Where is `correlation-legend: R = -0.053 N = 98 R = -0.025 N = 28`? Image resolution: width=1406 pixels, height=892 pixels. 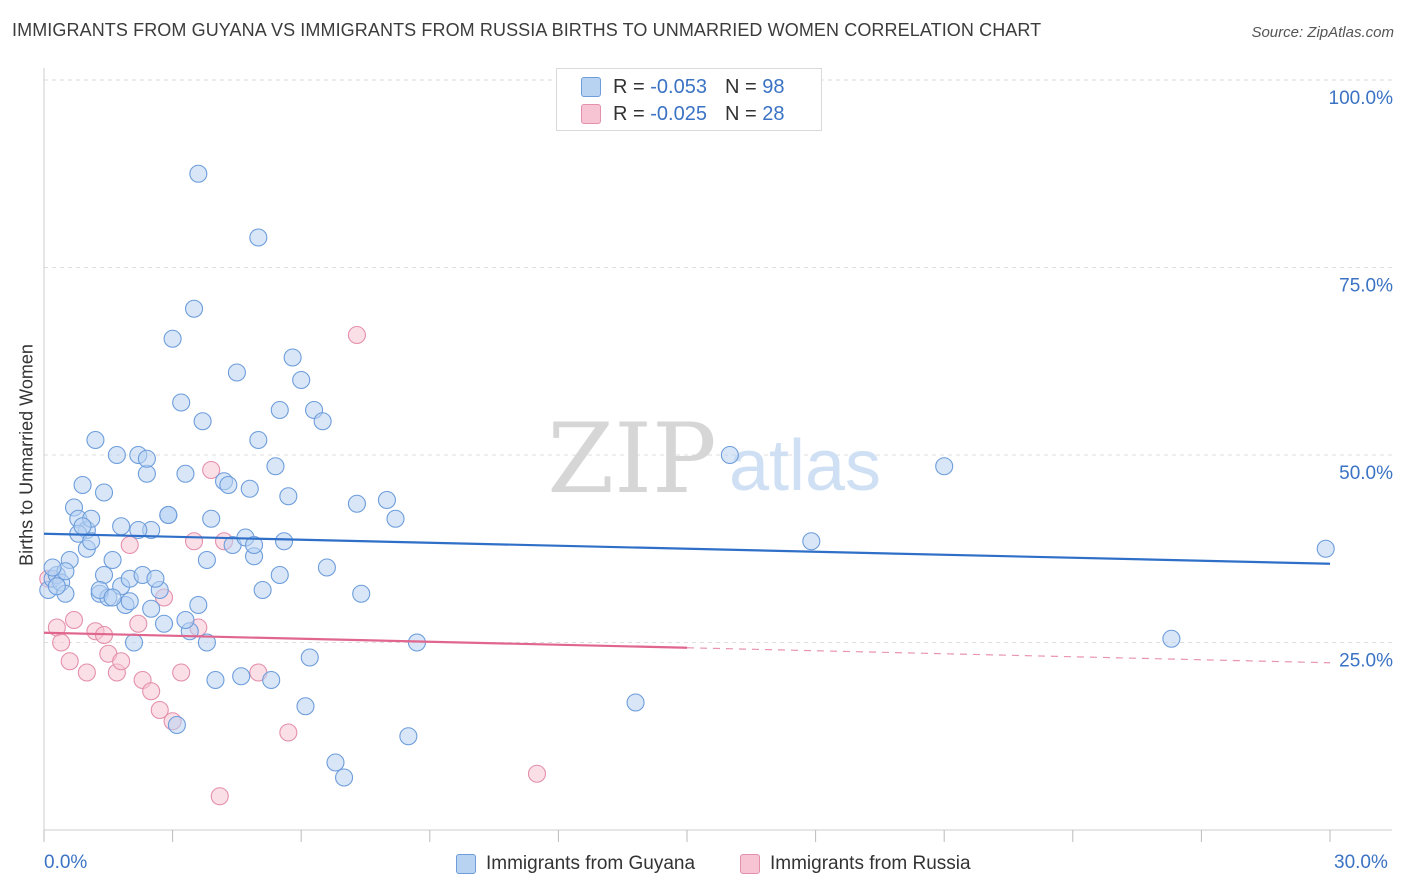
correlation-legend: R = -0.053 N = 98 R = -0.025 N = 28 is located at coordinates (689, 99).